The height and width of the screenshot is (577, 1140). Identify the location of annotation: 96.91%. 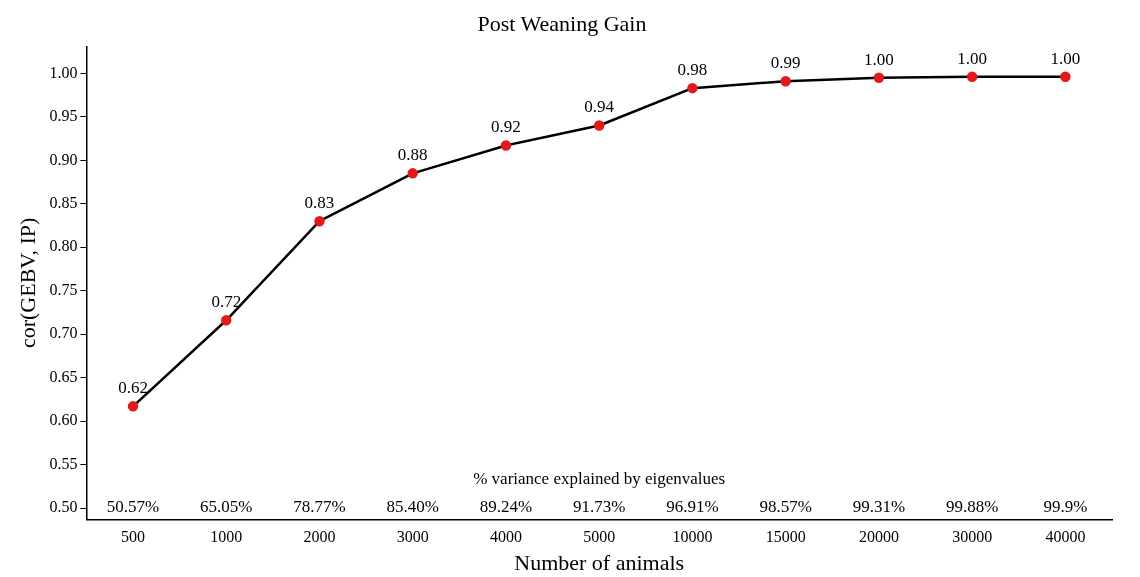
(692, 506).